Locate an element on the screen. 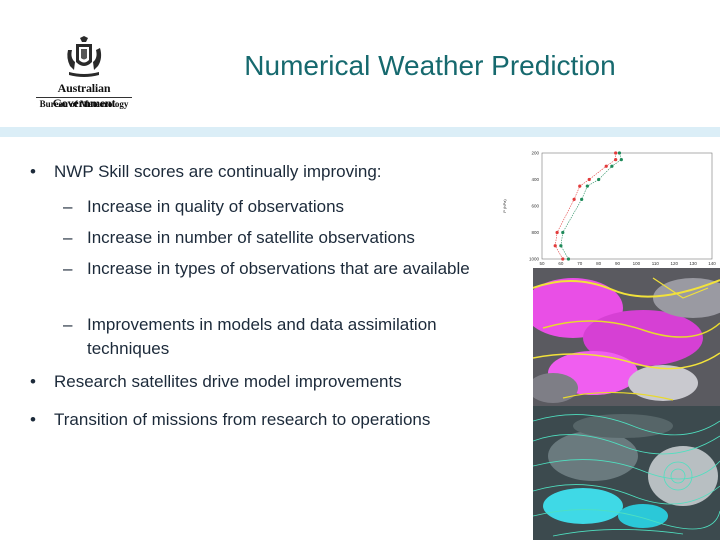 This screenshot has height=540, width=720. logo-government-text: Australian Government is located at coordinates (84, 95).